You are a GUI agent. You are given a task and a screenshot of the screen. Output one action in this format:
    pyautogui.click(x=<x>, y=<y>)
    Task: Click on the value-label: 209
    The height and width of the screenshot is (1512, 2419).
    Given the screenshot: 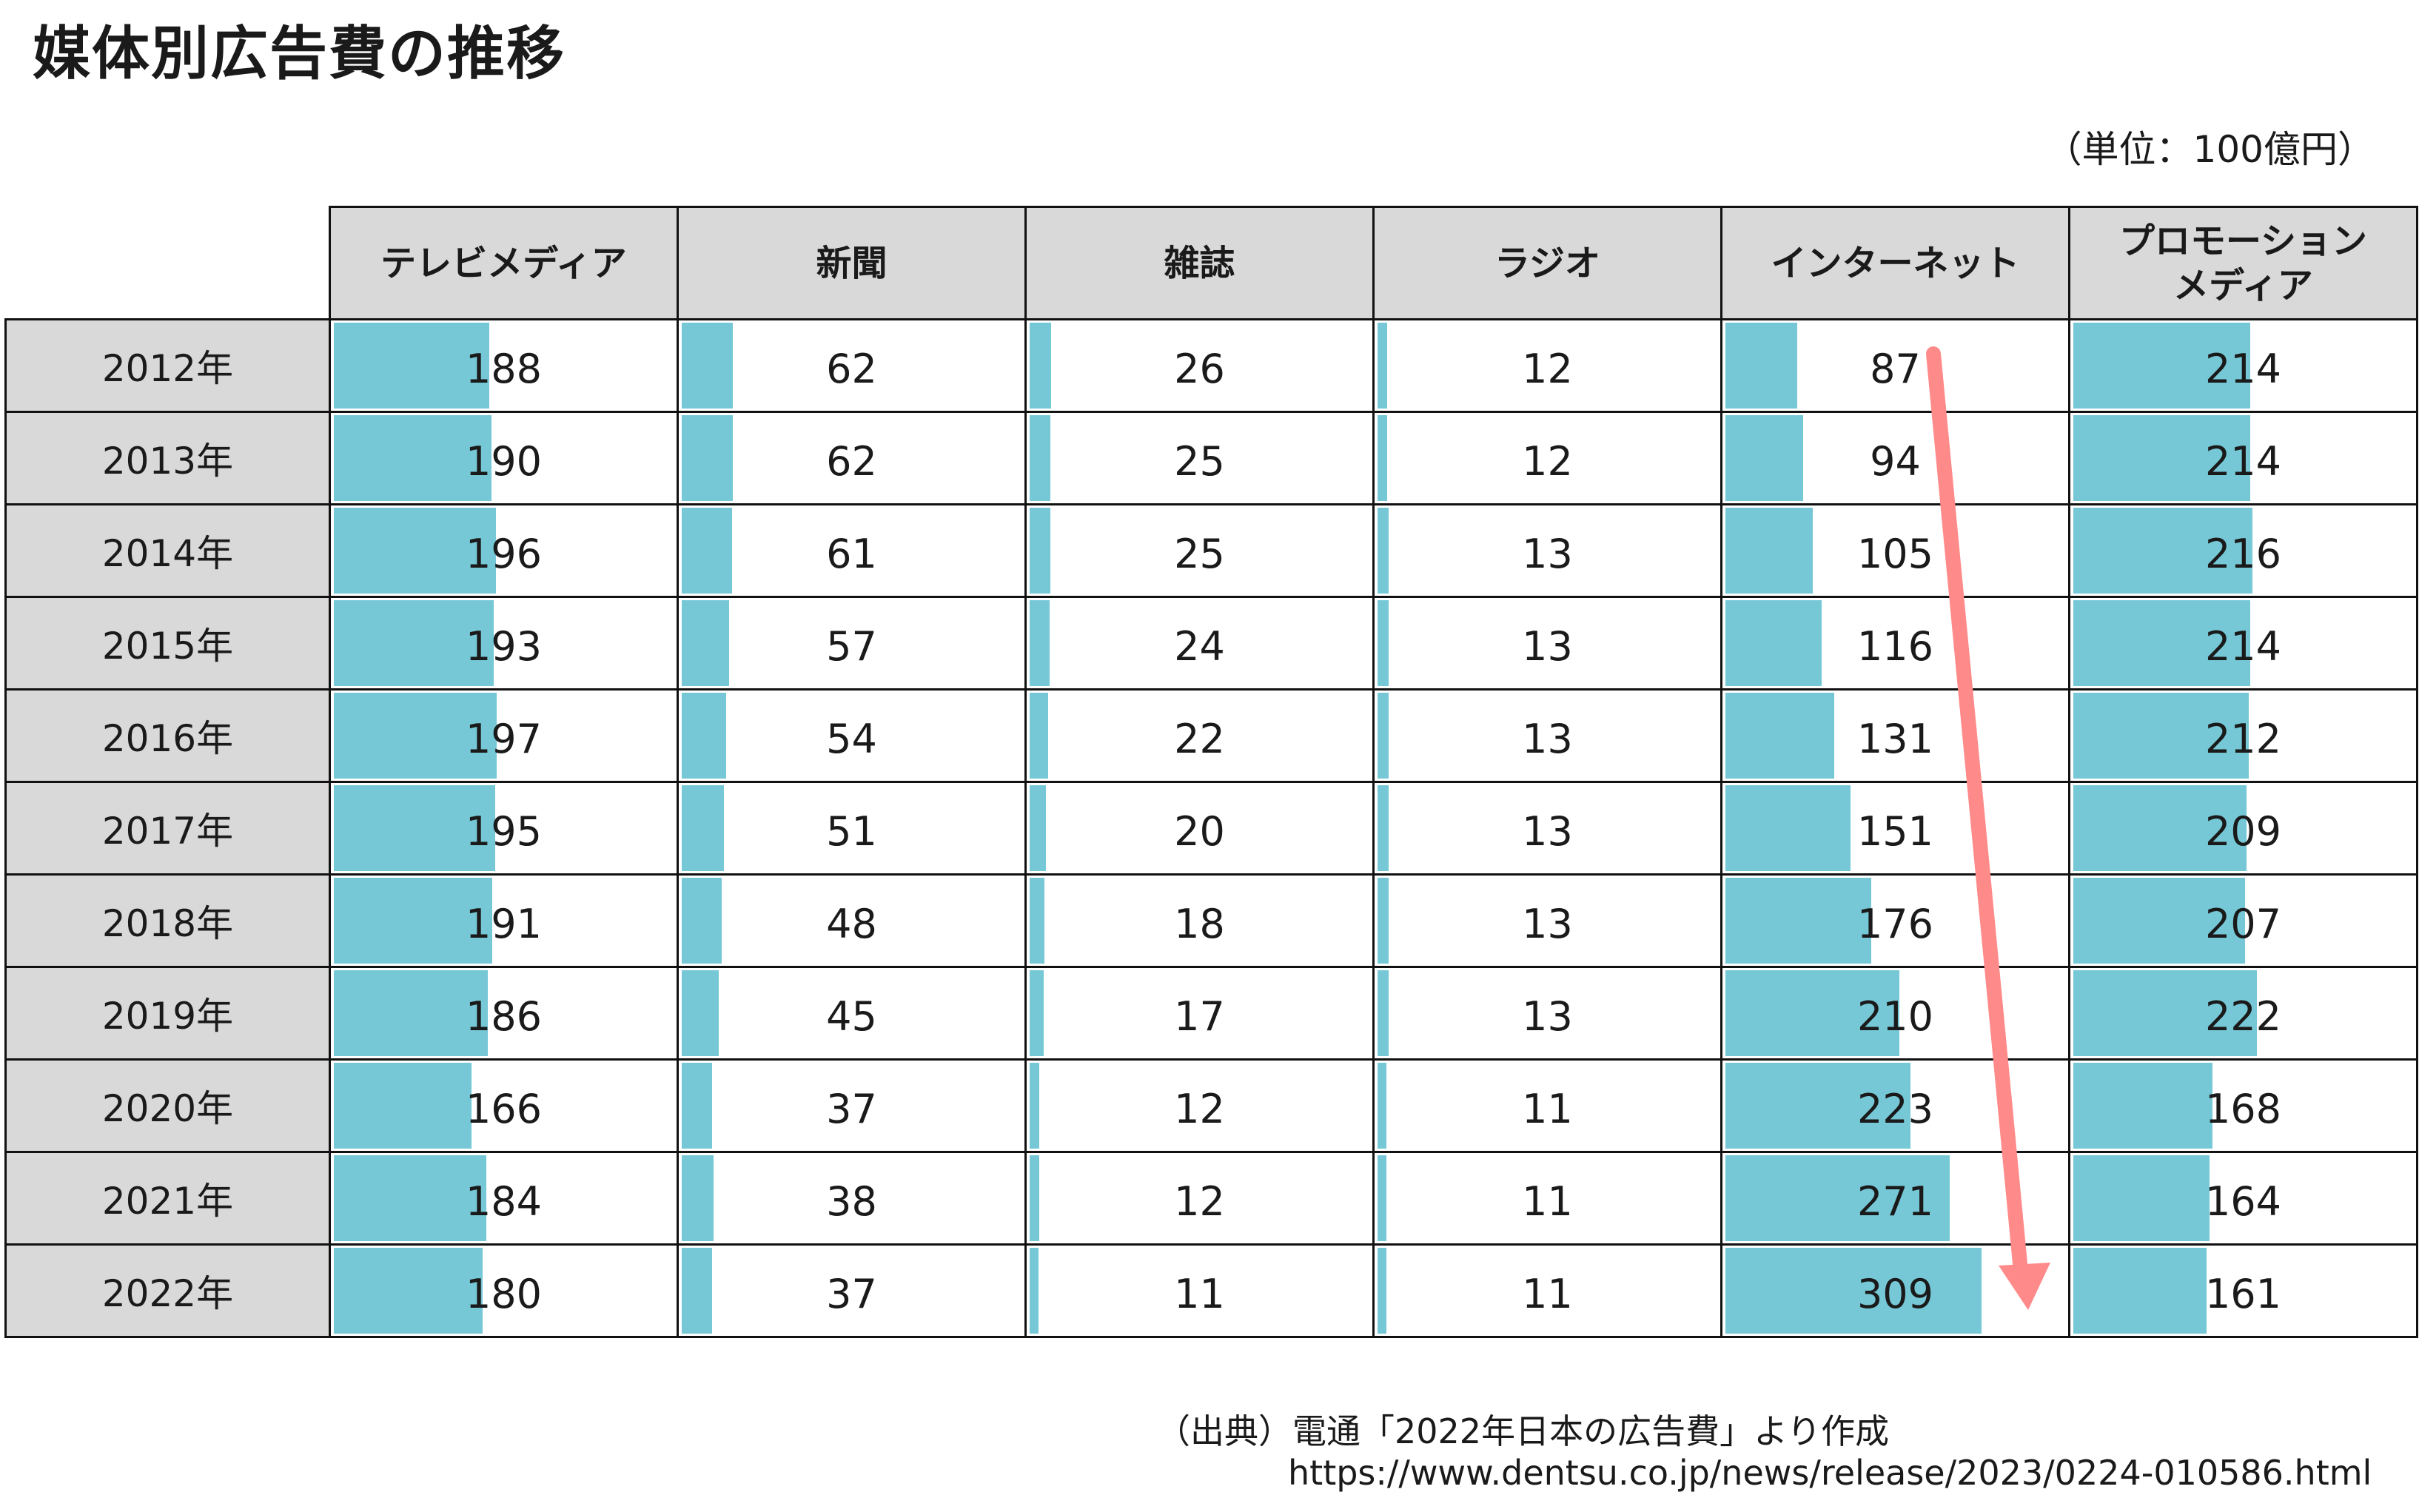 What is the action you would take?
    pyautogui.click(x=2243, y=831)
    